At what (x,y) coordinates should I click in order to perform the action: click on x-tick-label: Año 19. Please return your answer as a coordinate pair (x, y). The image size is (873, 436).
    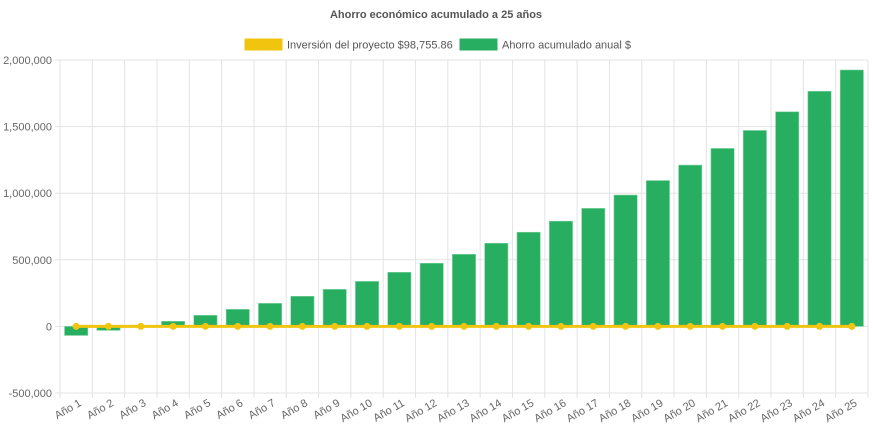
    Looking at the image, I should click on (647, 411).